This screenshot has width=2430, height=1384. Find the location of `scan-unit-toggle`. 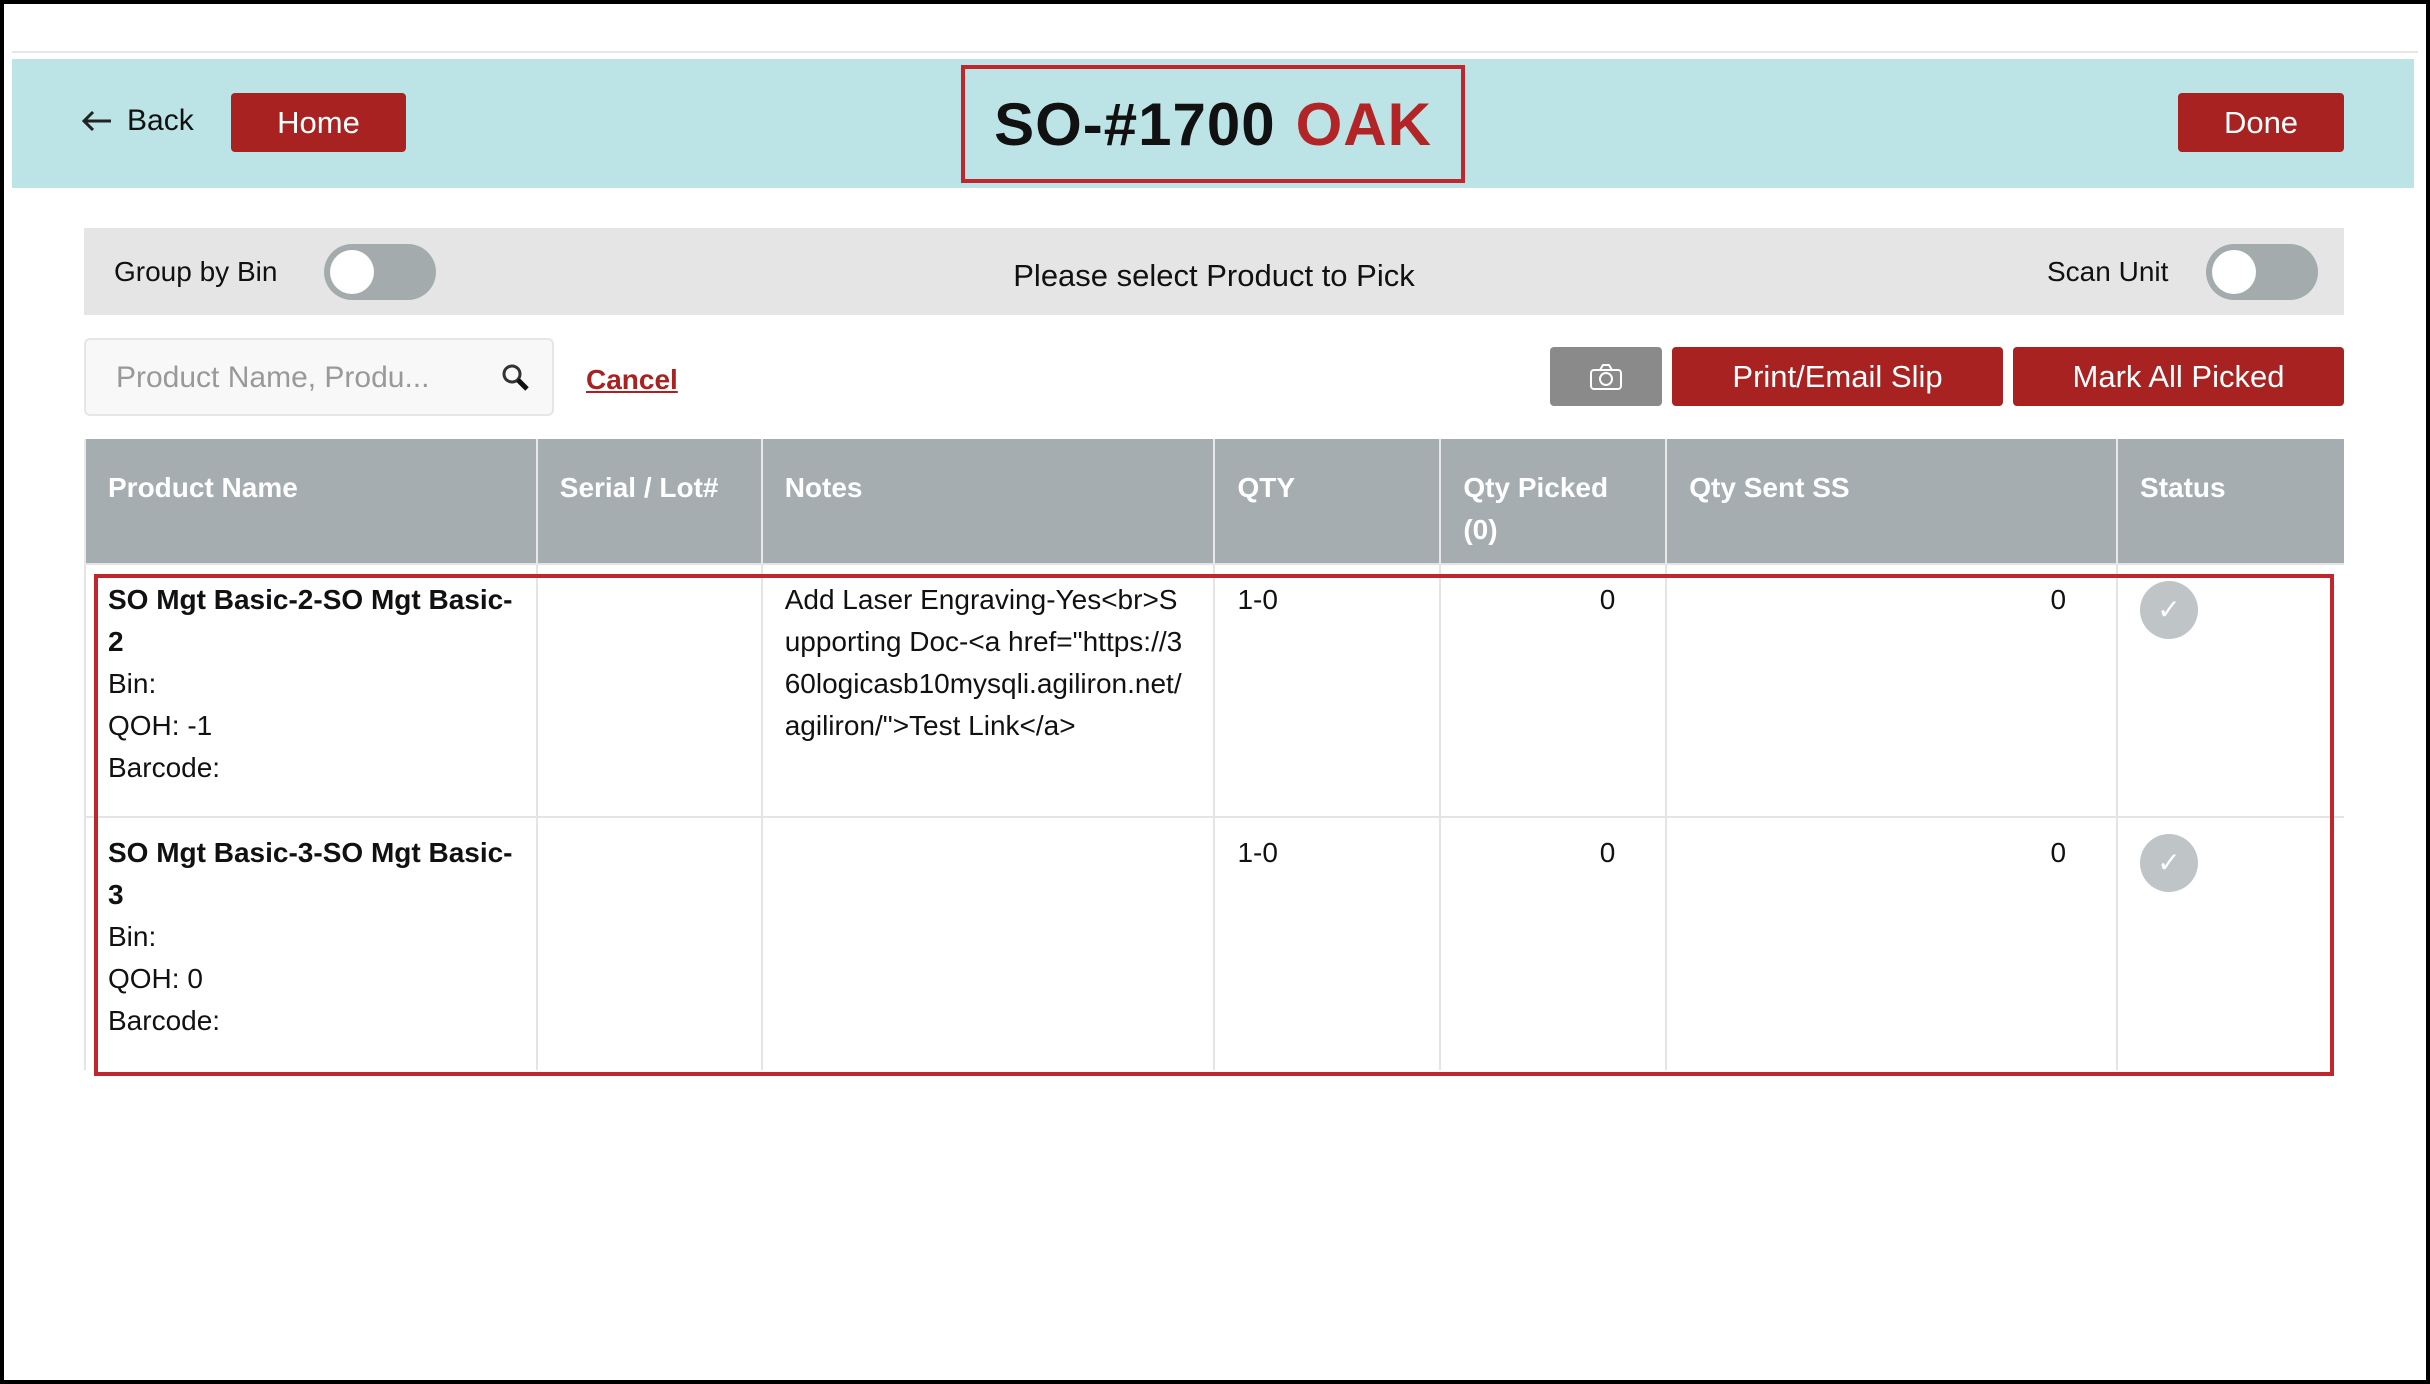

scan-unit-toggle is located at coordinates (2262, 272).